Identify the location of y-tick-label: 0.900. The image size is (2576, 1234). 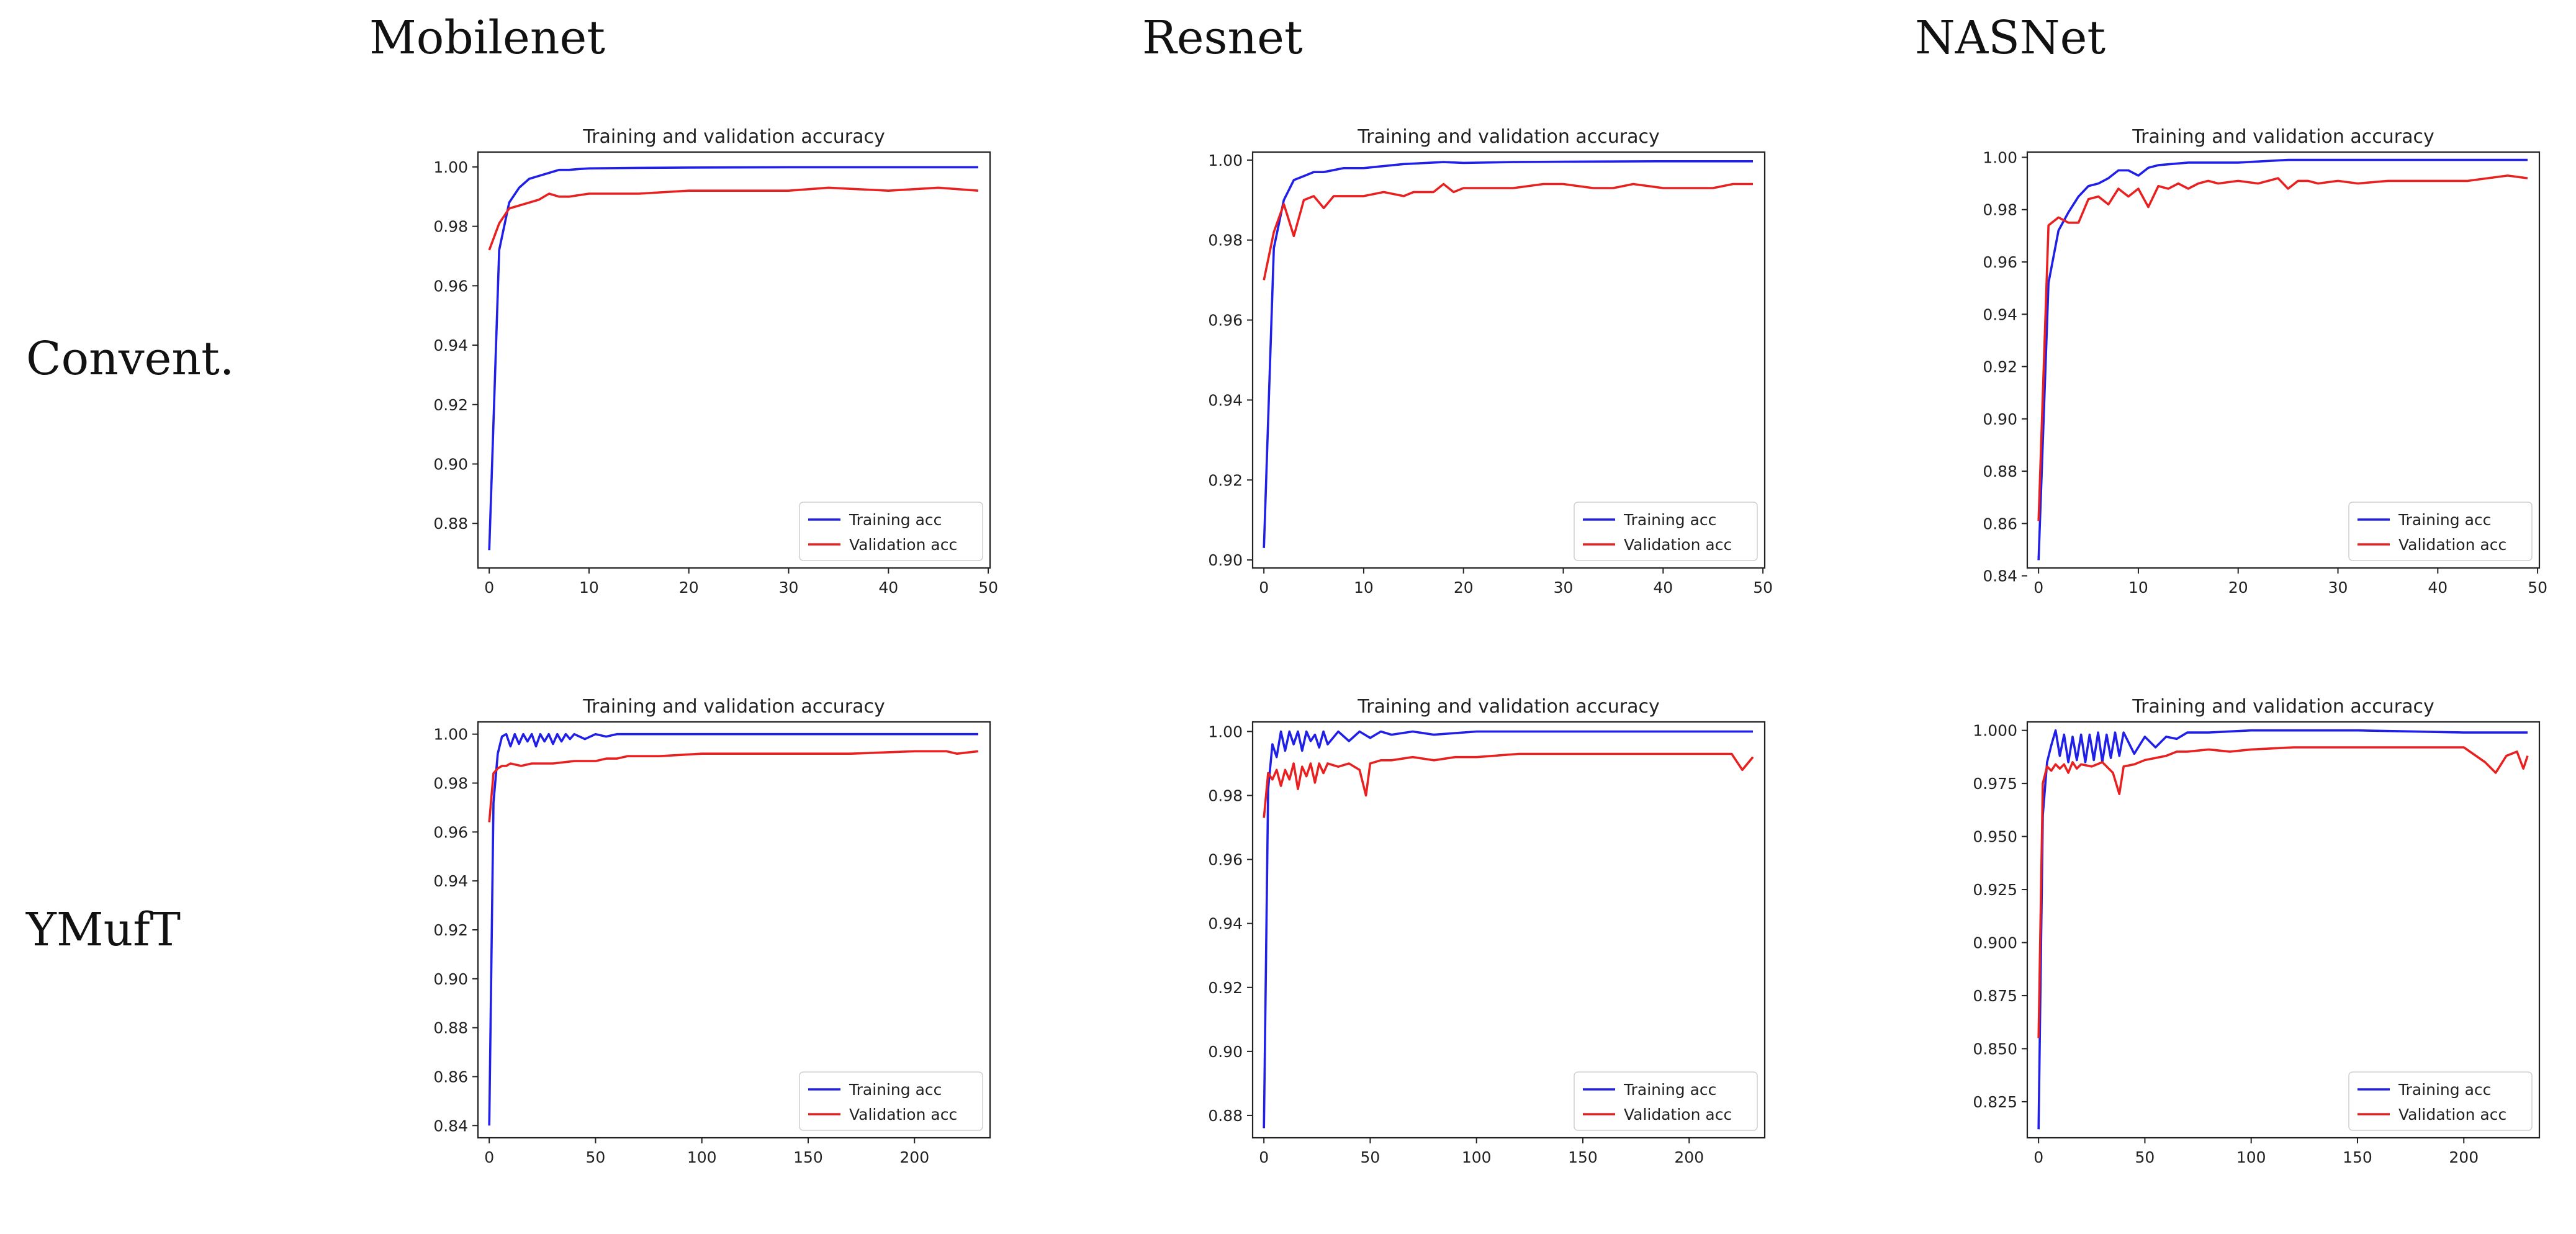
(1995, 943).